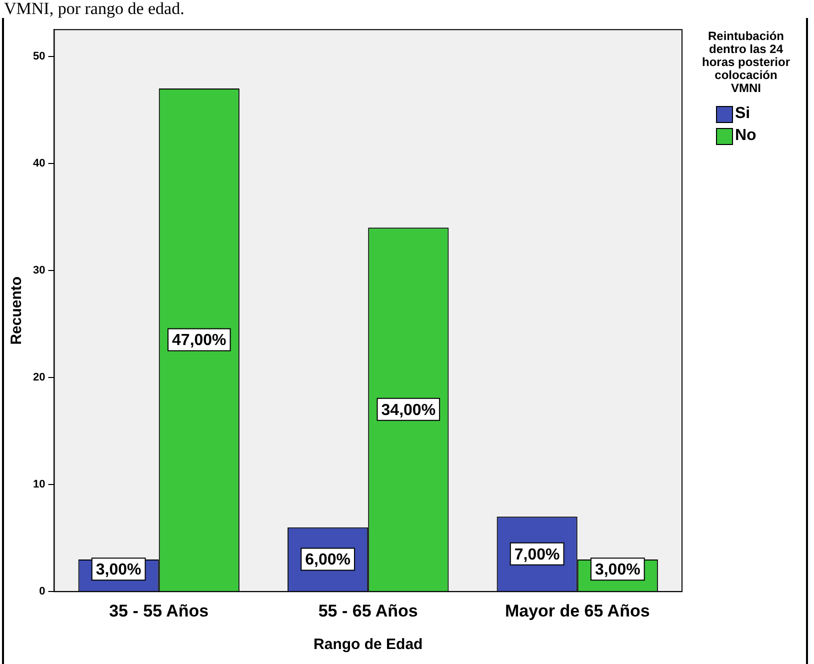 Image resolution: width=814 pixels, height=664 pixels. What do you see at coordinates (39, 163) in the screenshot?
I see `y-tick-label: 40` at bounding box center [39, 163].